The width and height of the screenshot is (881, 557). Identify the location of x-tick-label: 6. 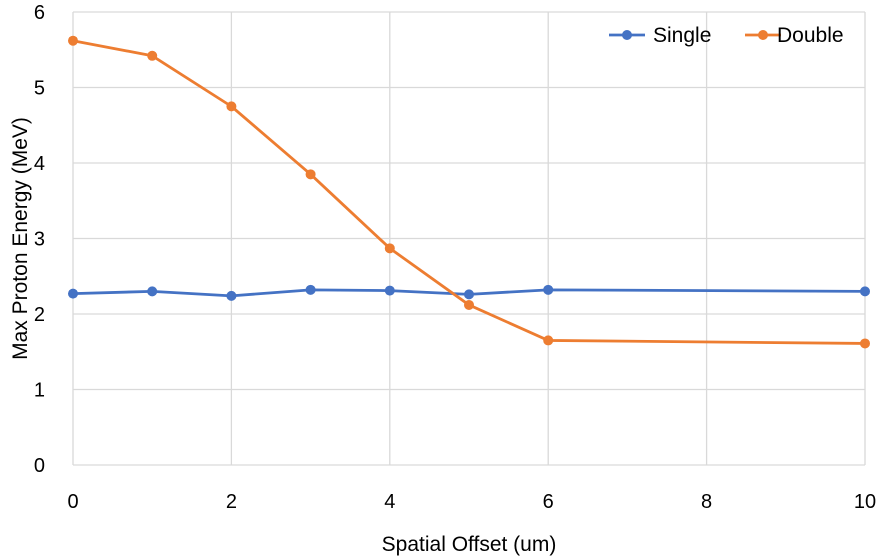
(548, 502).